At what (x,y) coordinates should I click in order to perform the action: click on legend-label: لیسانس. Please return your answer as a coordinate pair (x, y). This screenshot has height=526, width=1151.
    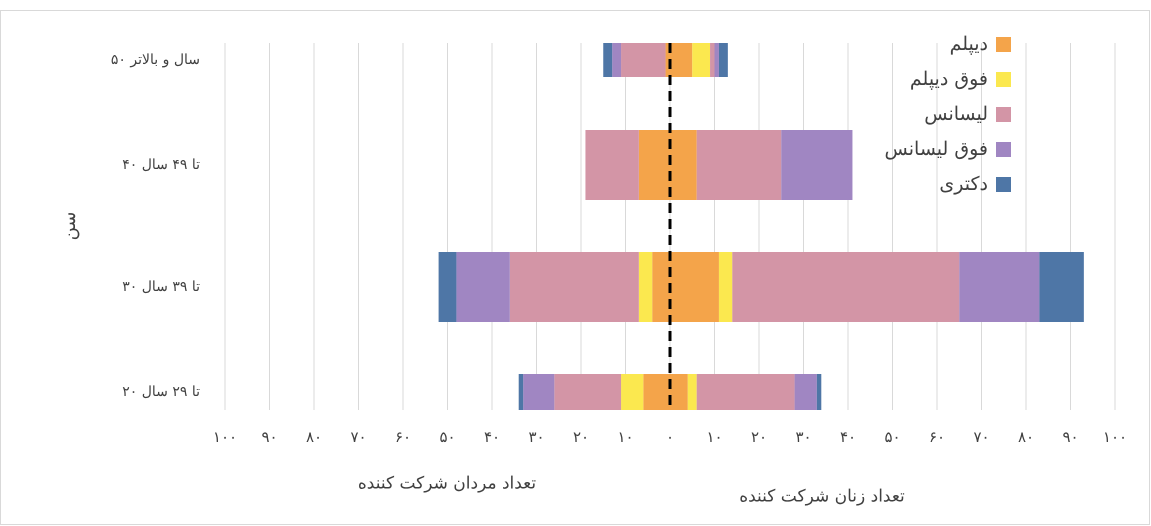
    Looking at the image, I should click on (956, 114).